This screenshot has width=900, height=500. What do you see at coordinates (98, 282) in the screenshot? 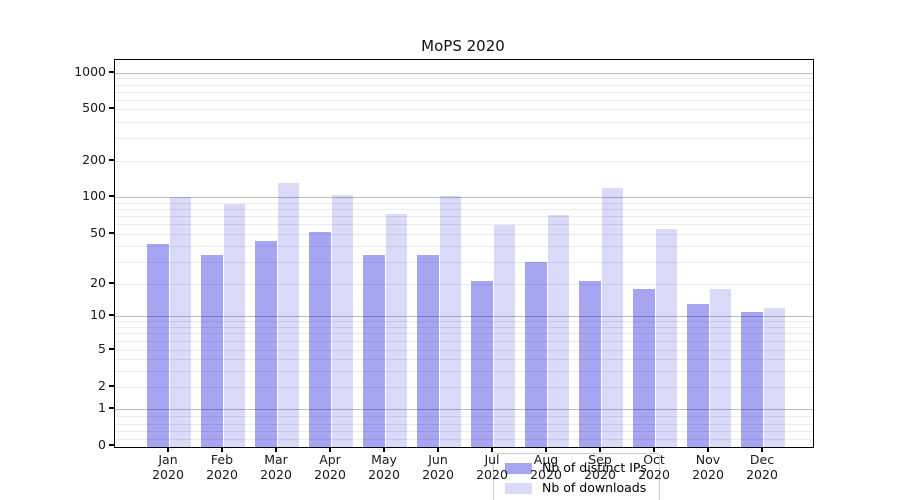
I see `y-tick-label: 20` at bounding box center [98, 282].